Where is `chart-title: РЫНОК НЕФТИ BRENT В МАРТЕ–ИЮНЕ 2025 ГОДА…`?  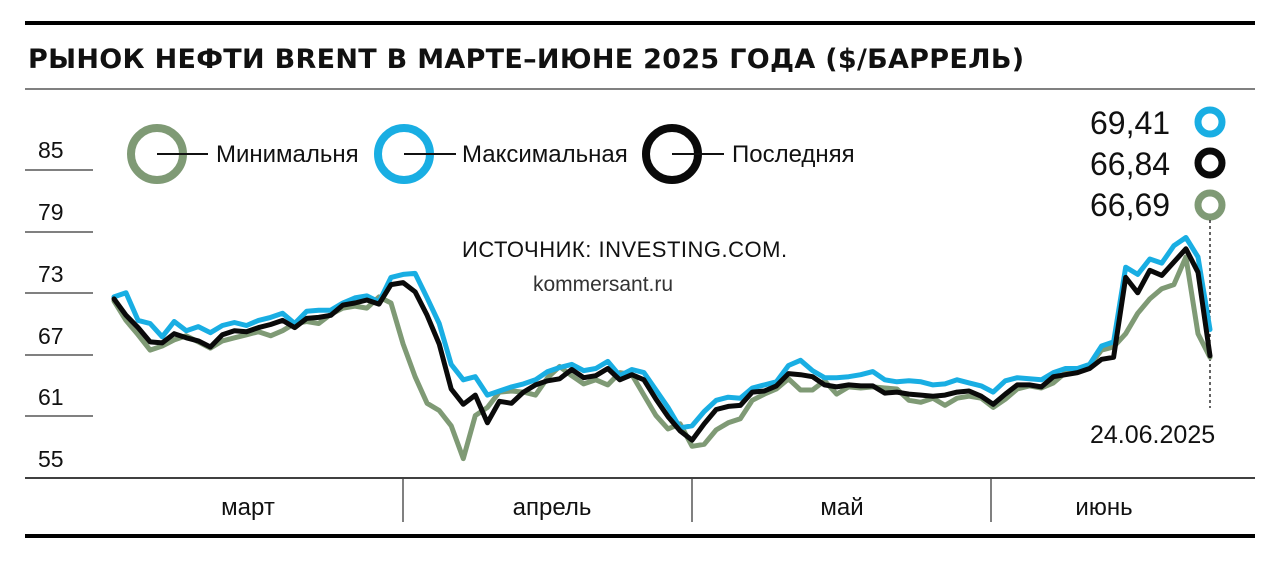 chart-title: РЫНОК НЕФТИ BRENT В МАРТЕ–ИЮНЕ 2025 ГОДА… is located at coordinates (526, 59).